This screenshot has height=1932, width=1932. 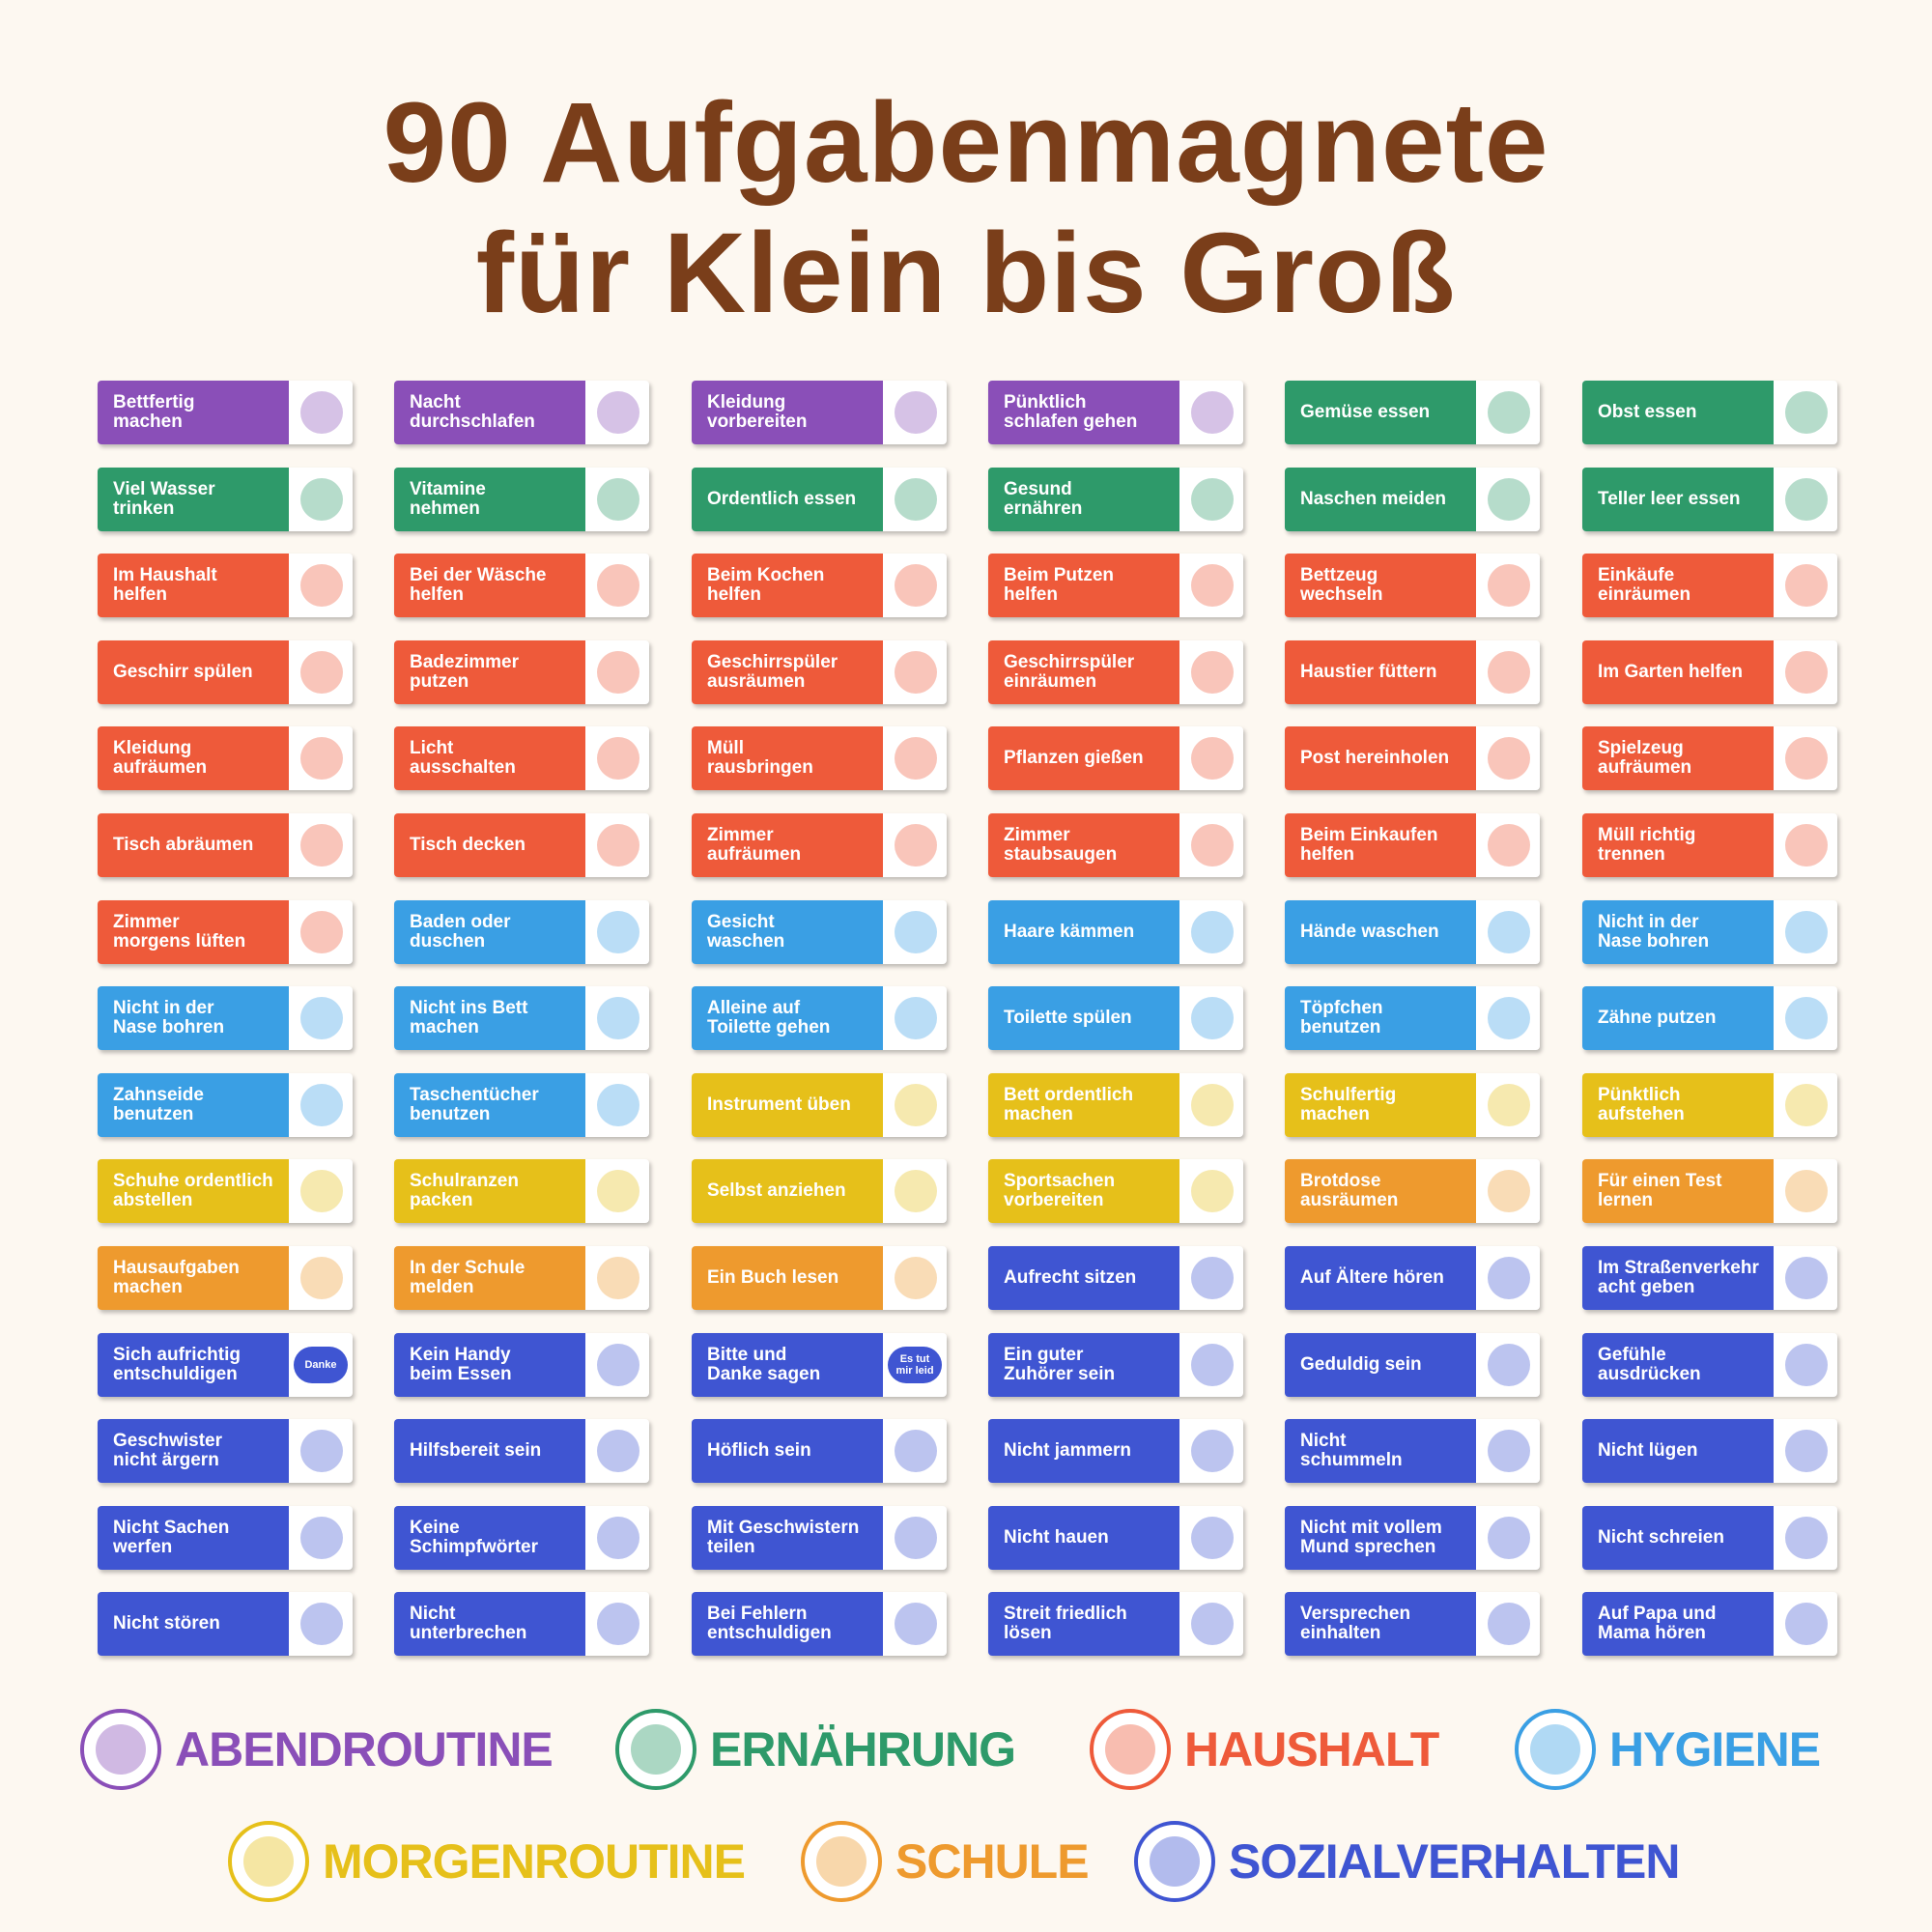 What do you see at coordinates (1709, 1104) in the screenshot?
I see `magnet: Pünktlich aufstehen` at bounding box center [1709, 1104].